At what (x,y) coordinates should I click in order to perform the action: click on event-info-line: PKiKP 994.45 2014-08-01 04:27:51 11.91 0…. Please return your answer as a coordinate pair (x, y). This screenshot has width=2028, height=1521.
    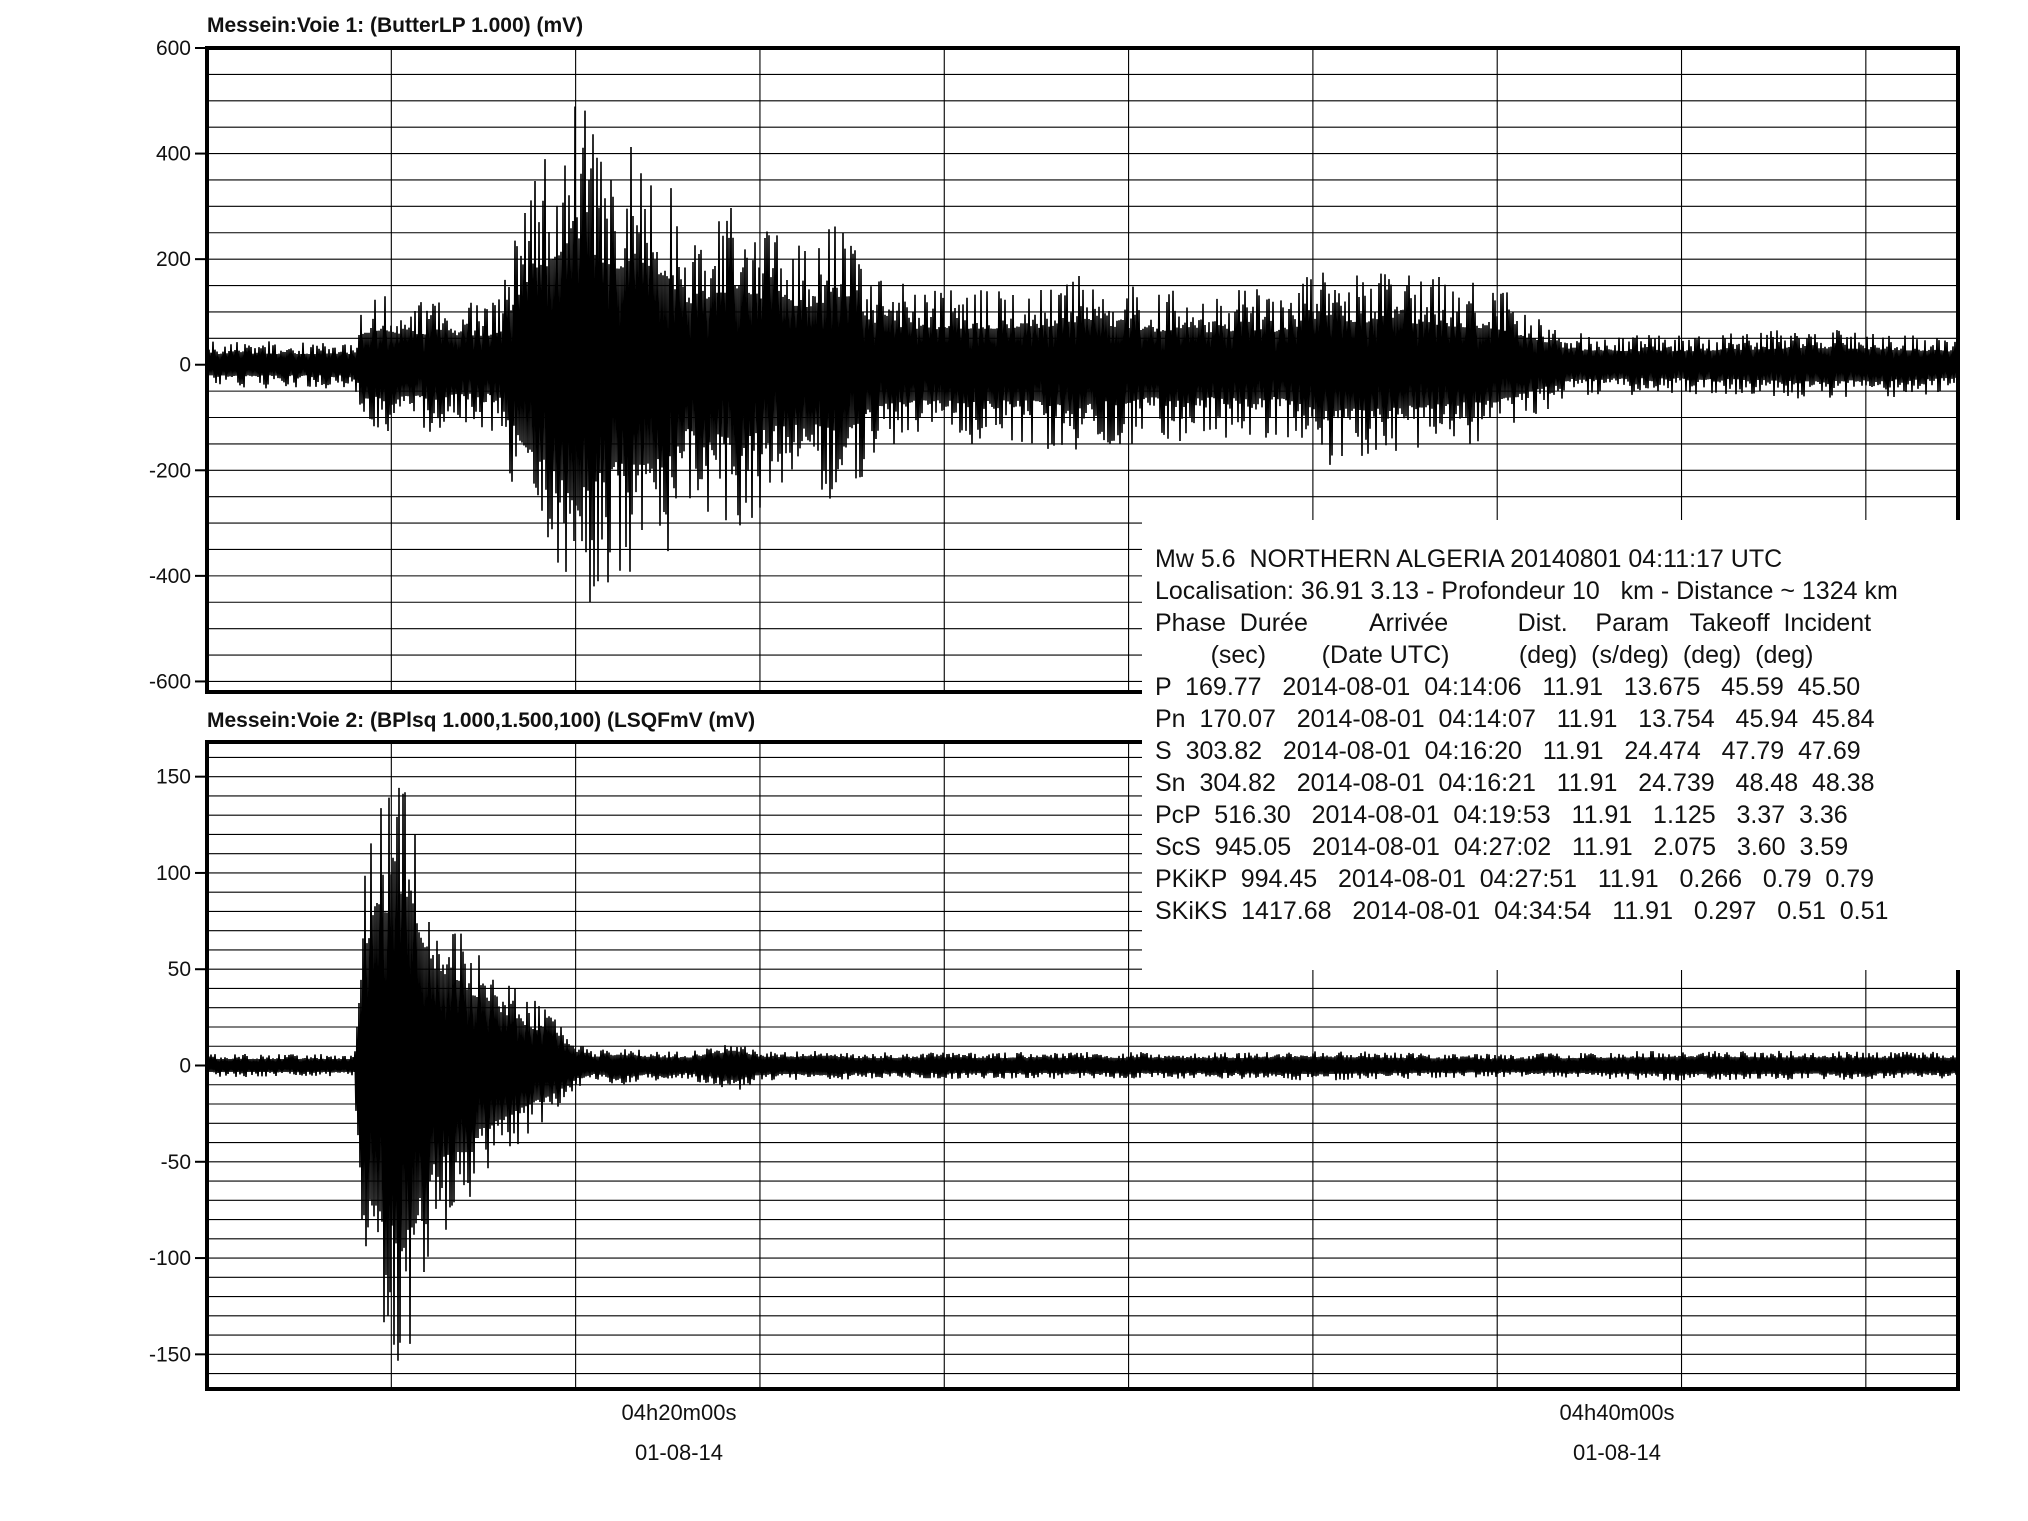
    Looking at the image, I should click on (1514, 879).